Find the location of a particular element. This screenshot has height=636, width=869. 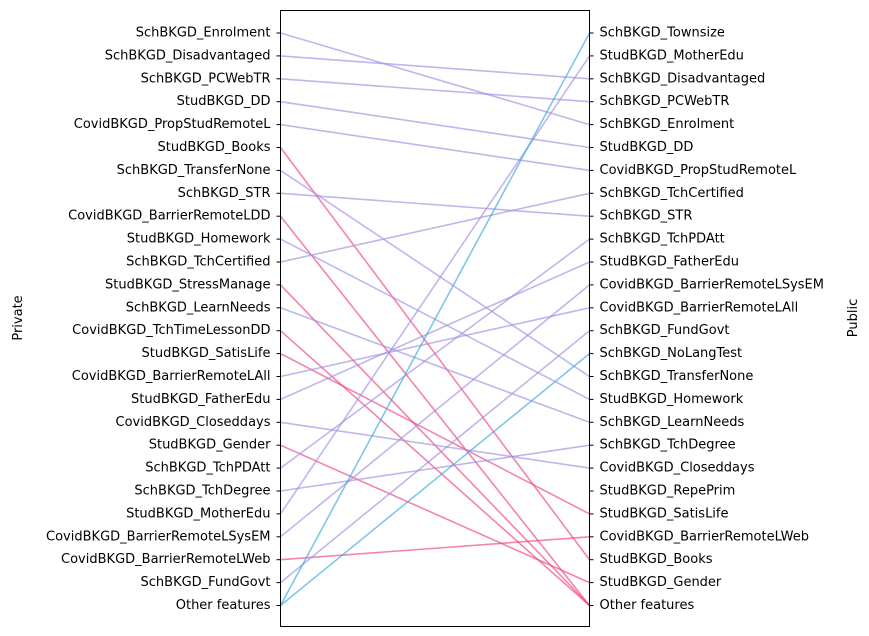

left-tick-label: SchBKGD_Disadvantaged is located at coordinates (188, 55).